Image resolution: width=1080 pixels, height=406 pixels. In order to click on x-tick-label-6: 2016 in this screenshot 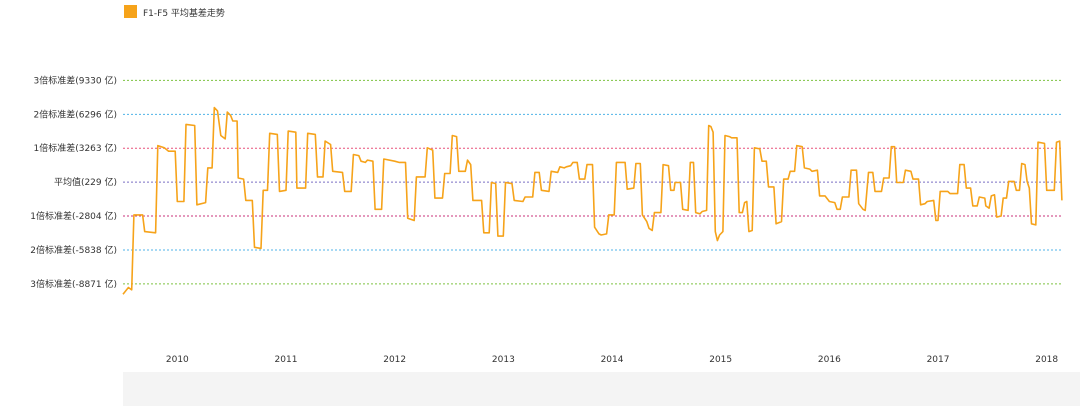, I will do `click(829, 360)`.